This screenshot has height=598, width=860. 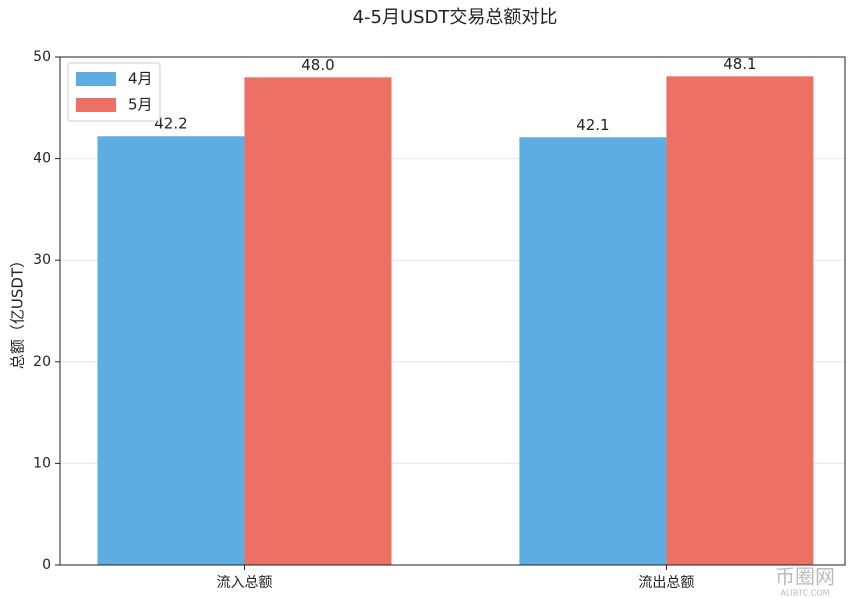 What do you see at coordinates (739, 64) in the screenshot?
I see `value-label: 48.1` at bounding box center [739, 64].